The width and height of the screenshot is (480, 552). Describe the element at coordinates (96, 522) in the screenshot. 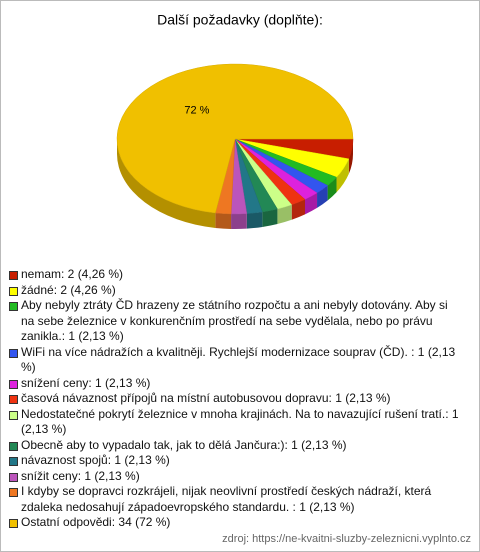

I see `legend-label: Ostatní odpovědi: 34 (72 %)` at that location.